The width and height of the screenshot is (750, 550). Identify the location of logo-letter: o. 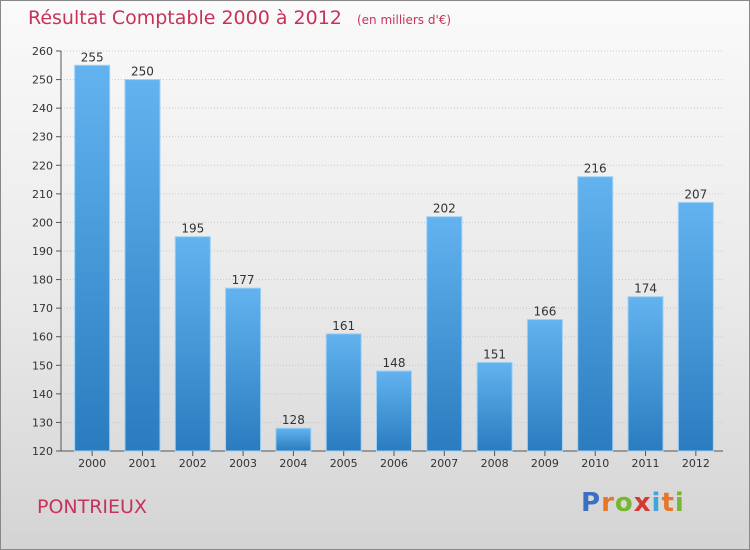
(624, 503).